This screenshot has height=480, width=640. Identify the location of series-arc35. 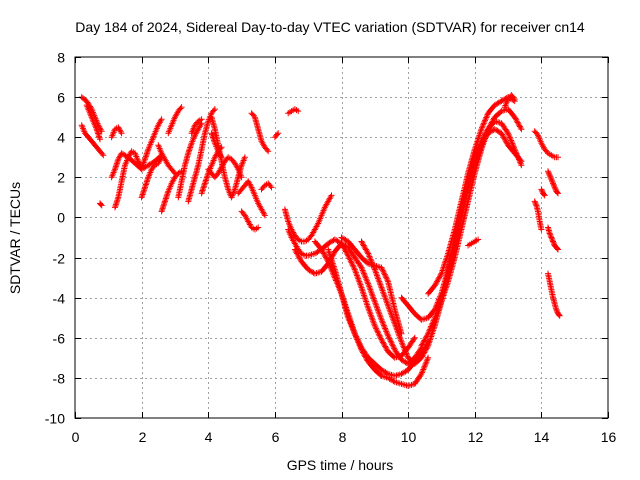
(473, 242).